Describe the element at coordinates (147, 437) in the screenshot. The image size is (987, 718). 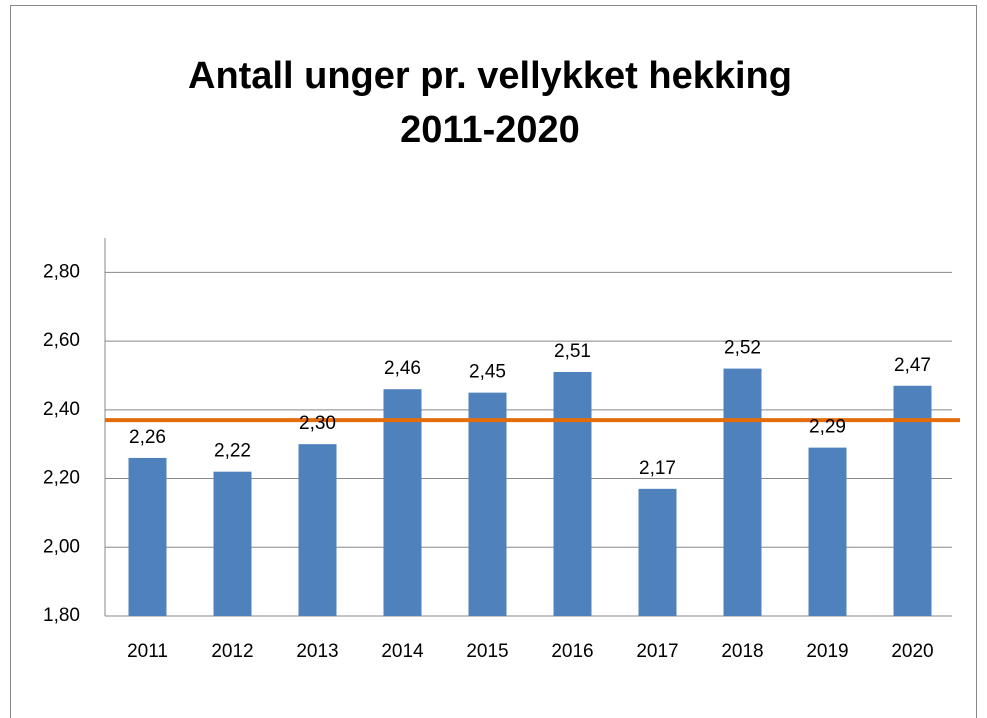
I see `data-label: 2,26` at that location.